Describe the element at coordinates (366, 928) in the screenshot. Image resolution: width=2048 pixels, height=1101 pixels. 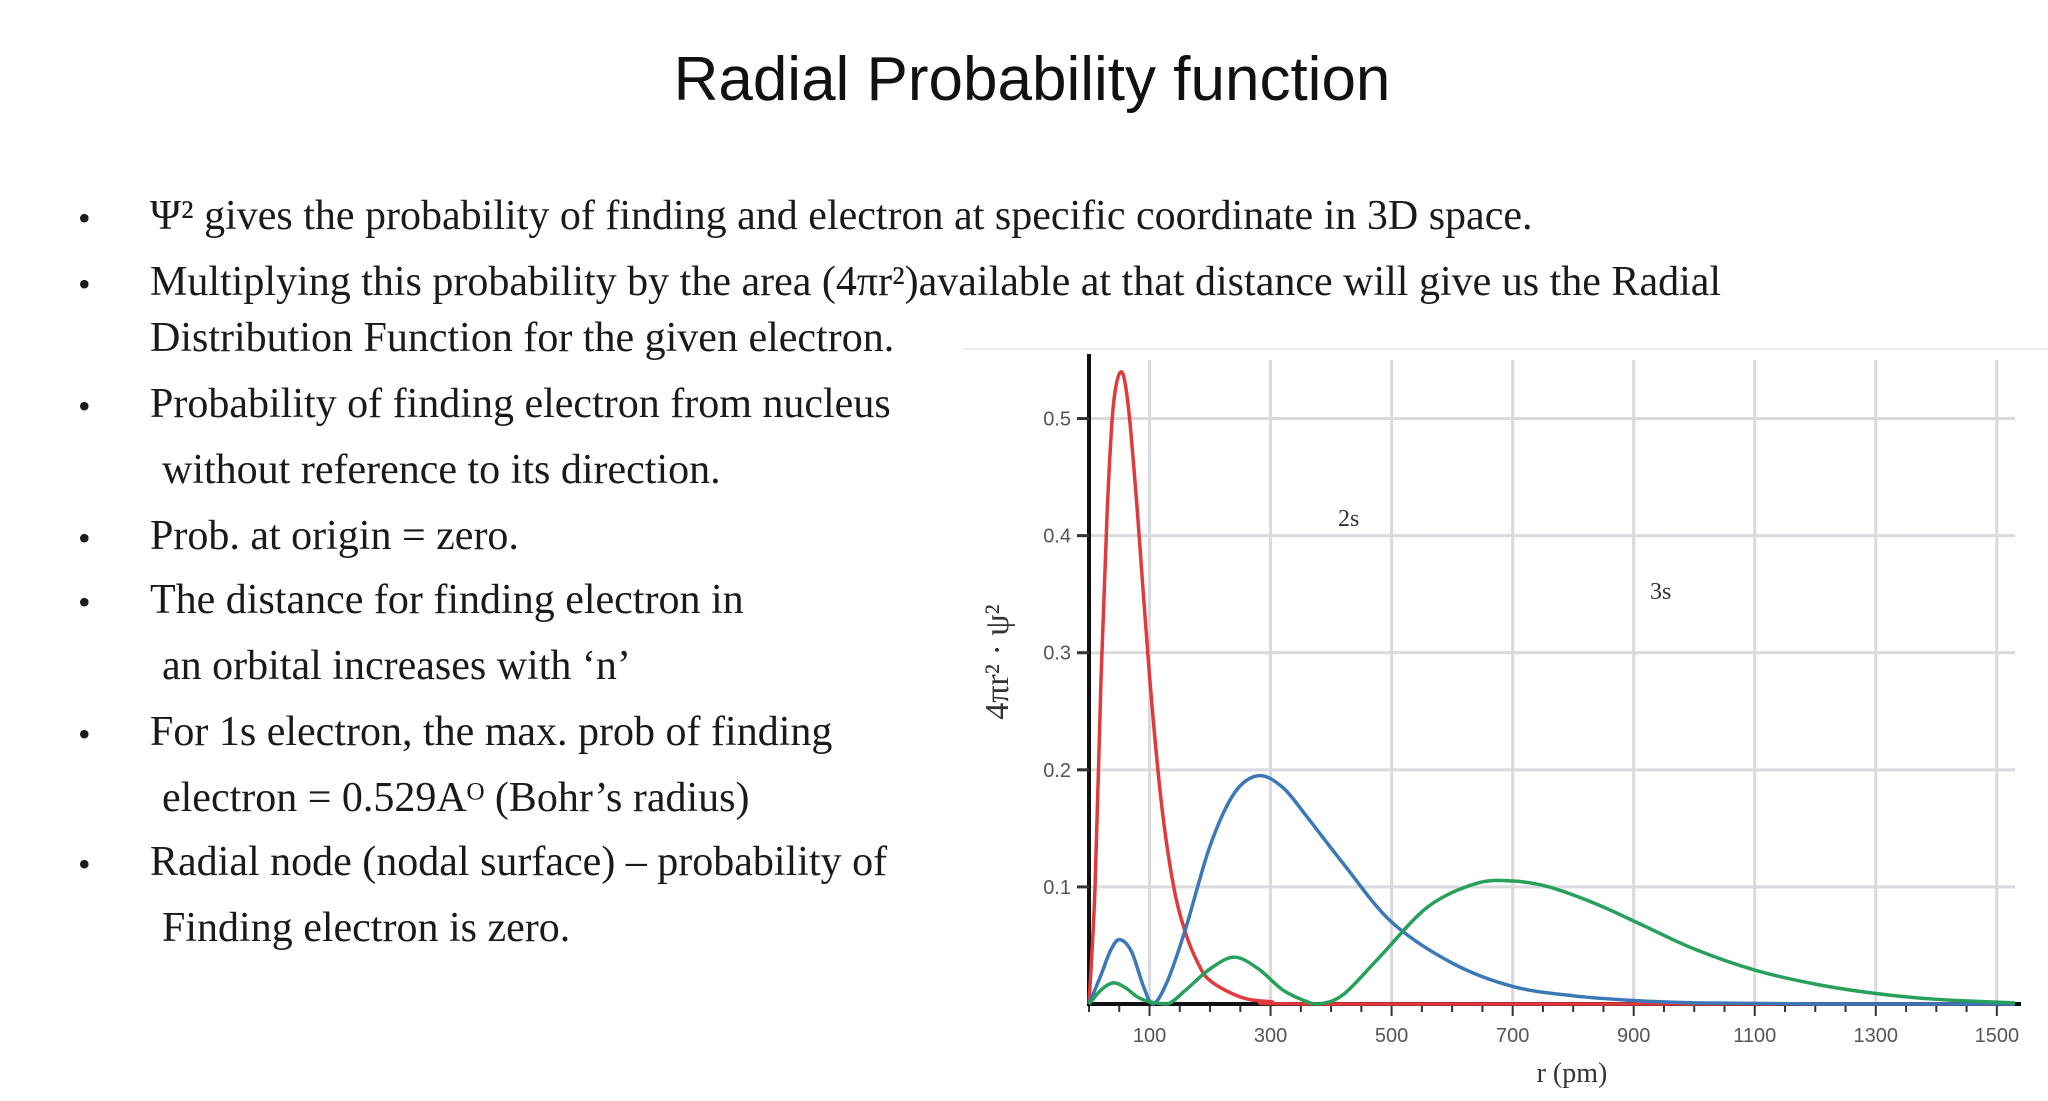
I see `bullet-text-line: Finding electron is zero.` at that location.